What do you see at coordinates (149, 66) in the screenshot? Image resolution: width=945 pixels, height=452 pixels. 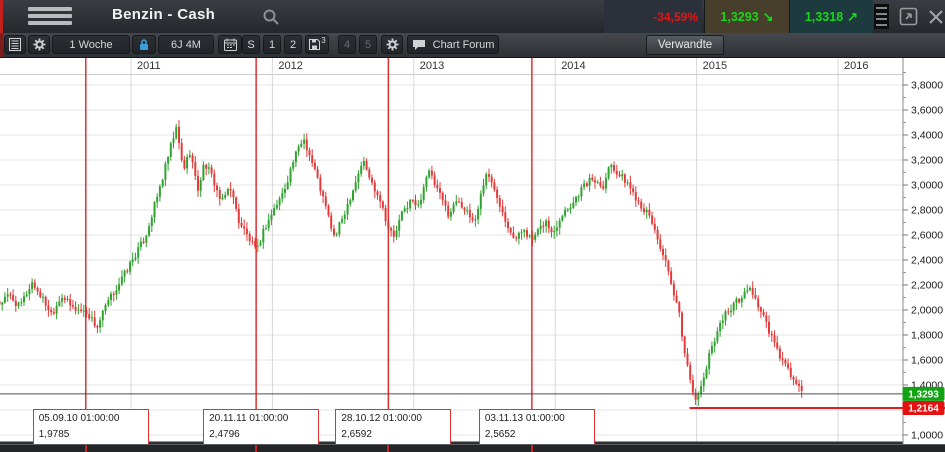 I see `svg-text: 2011` at bounding box center [149, 66].